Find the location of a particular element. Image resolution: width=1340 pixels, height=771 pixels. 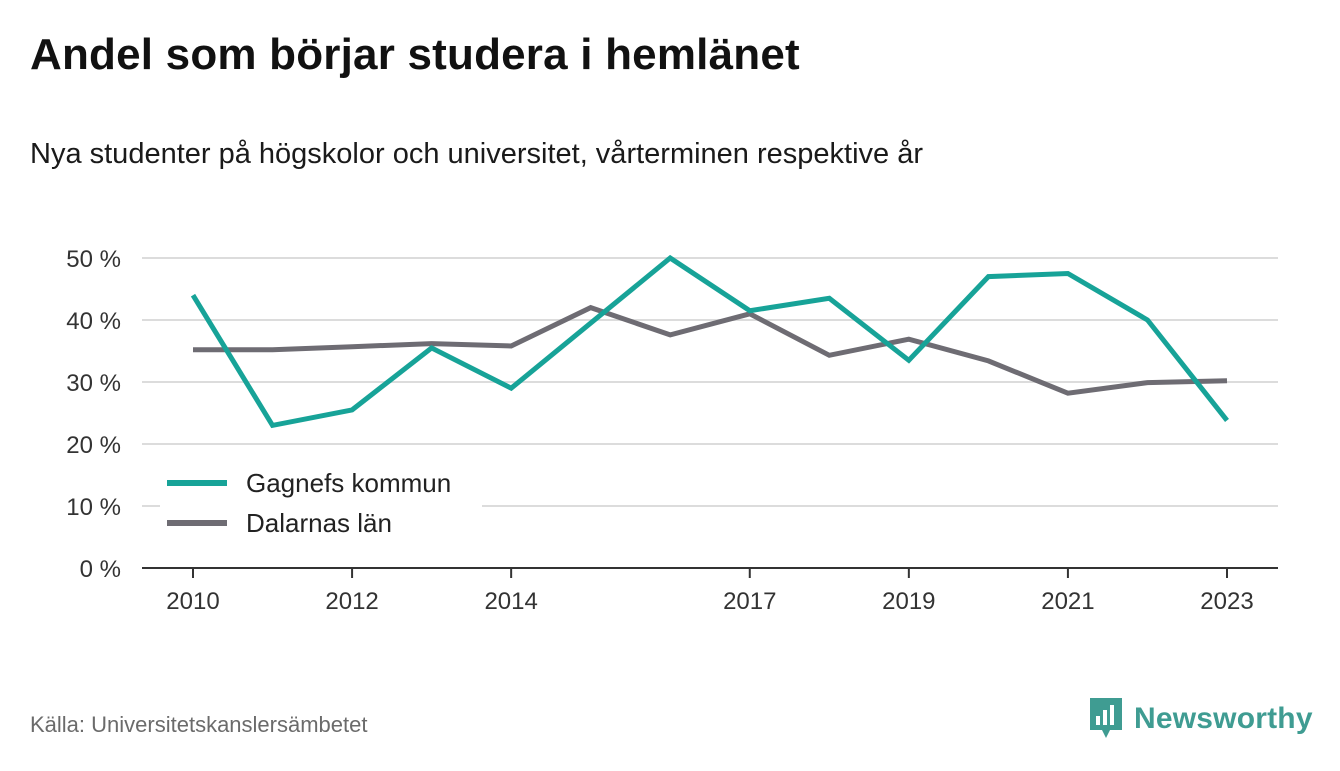

source-note: Källa: Universitetskanslersämbetet is located at coordinates (199, 724).